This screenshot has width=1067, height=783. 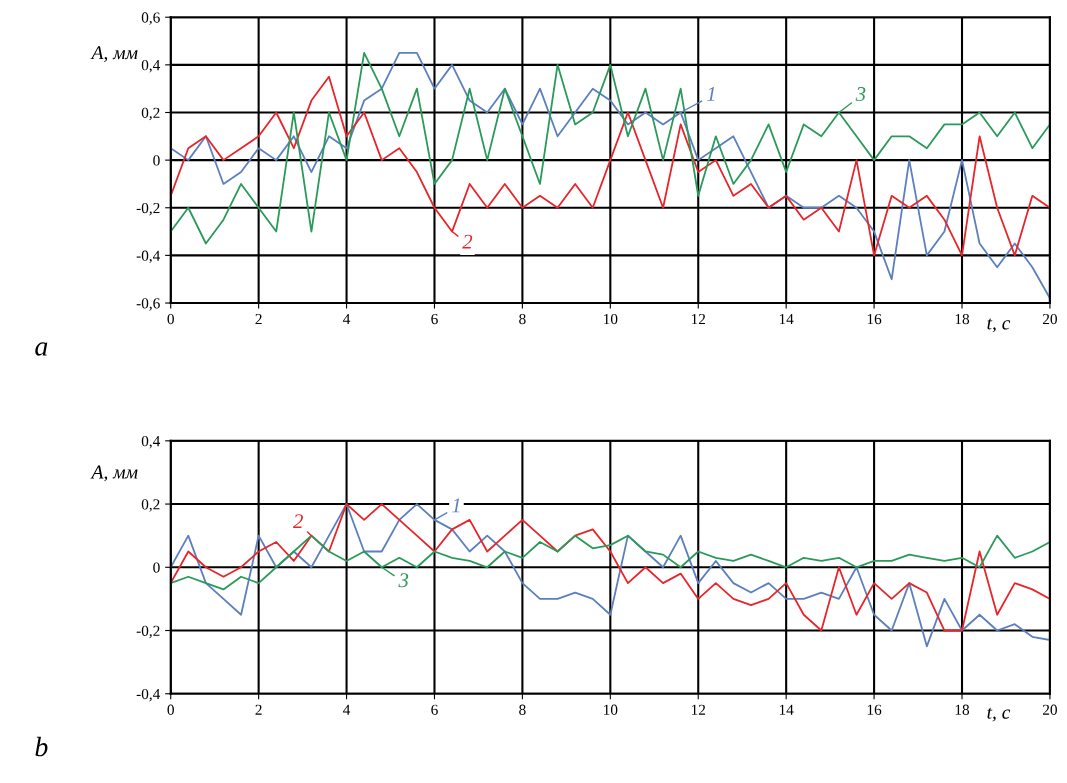 I want to click on text: a, so click(x=41, y=349).